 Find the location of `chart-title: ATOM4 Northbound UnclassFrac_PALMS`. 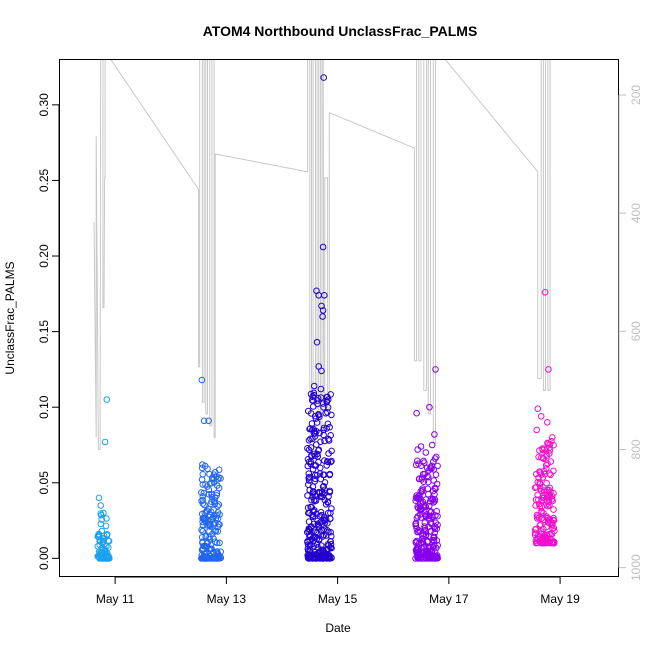

chart-title: ATOM4 Northbound UnclassFrac_PALMS is located at coordinates (340, 31).